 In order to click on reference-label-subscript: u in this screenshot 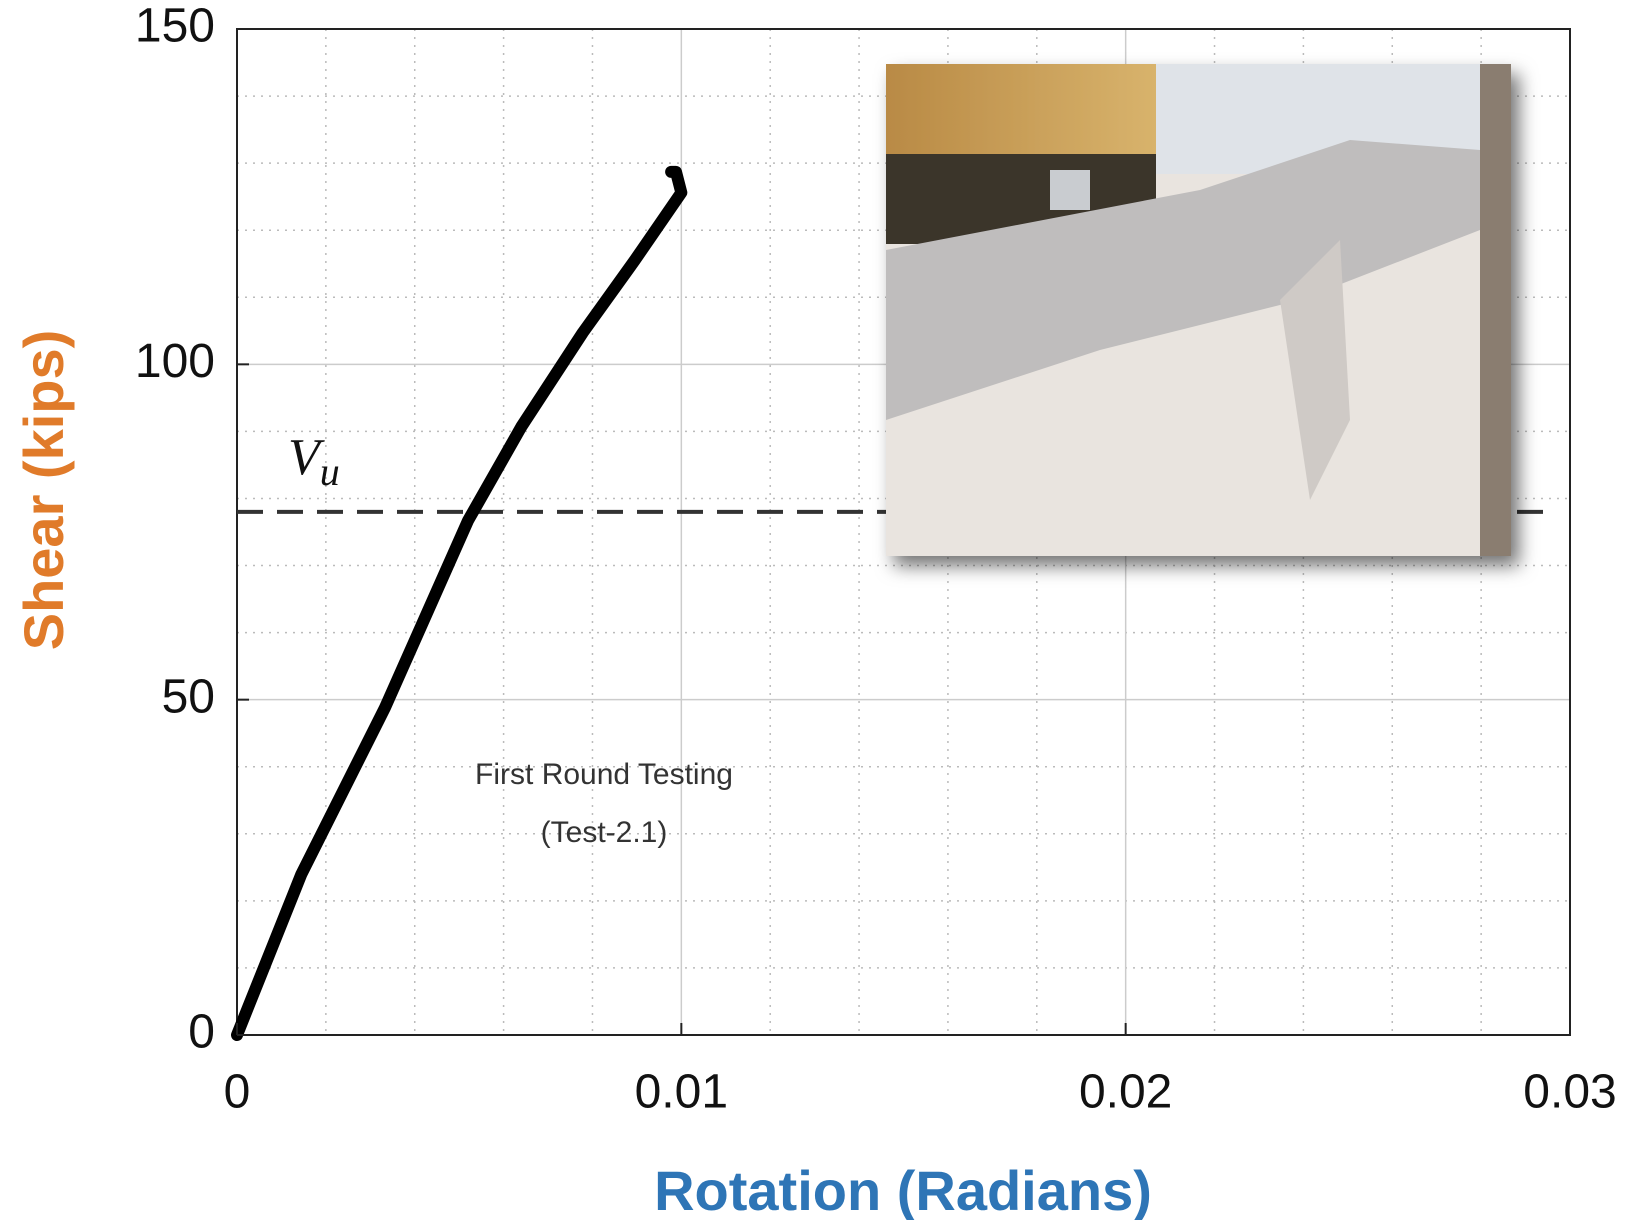, I will do `click(330, 471)`.